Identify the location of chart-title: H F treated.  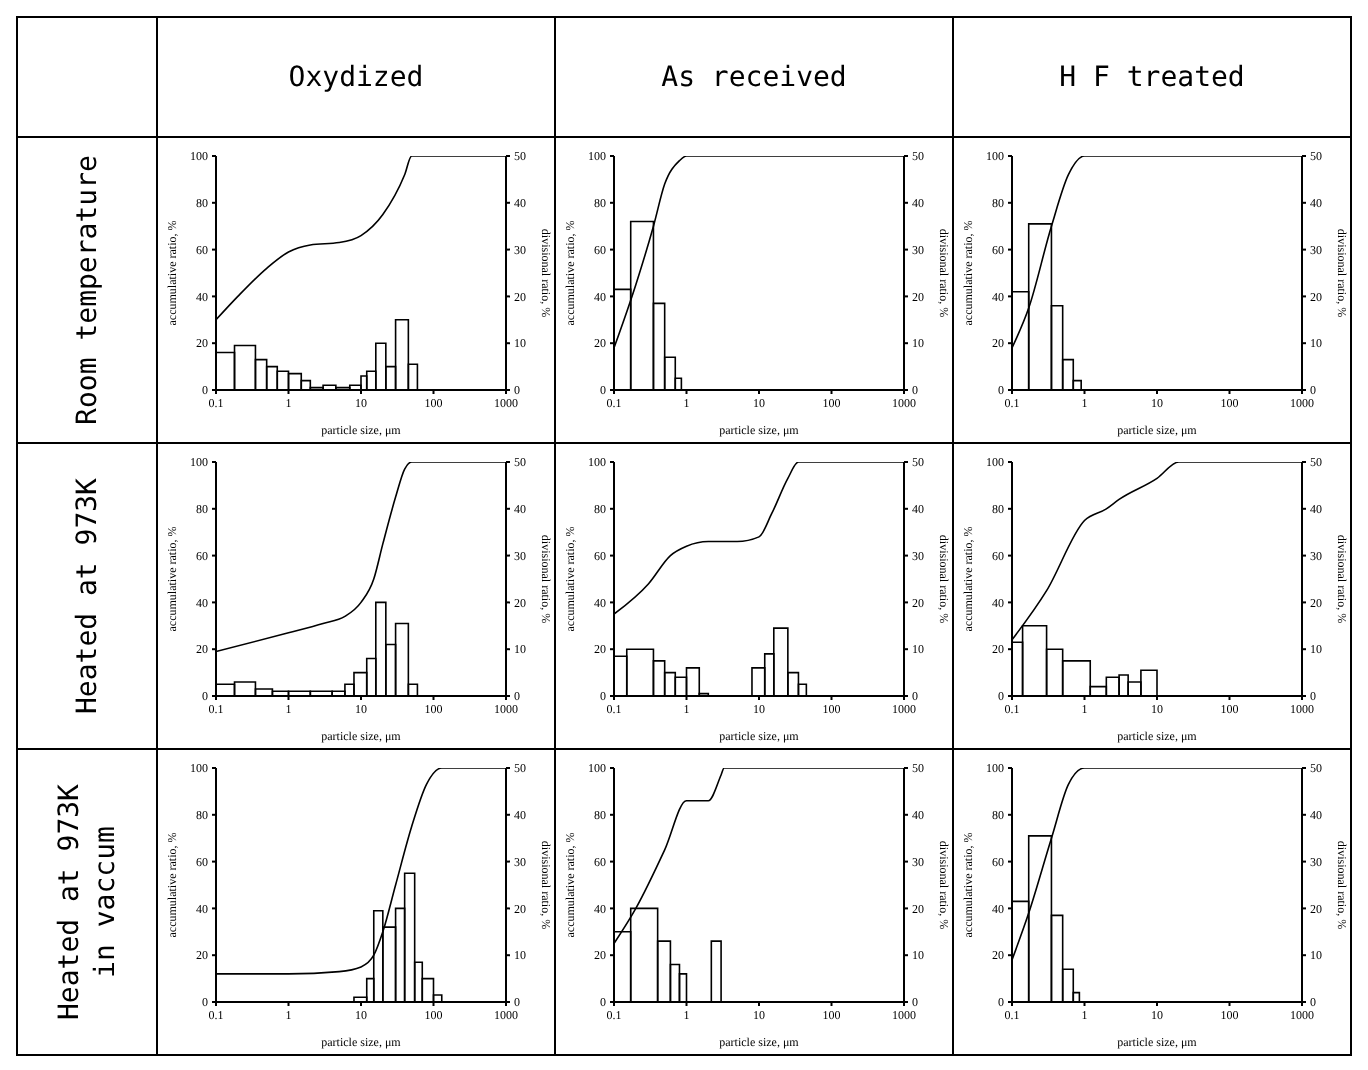
(1152, 77).